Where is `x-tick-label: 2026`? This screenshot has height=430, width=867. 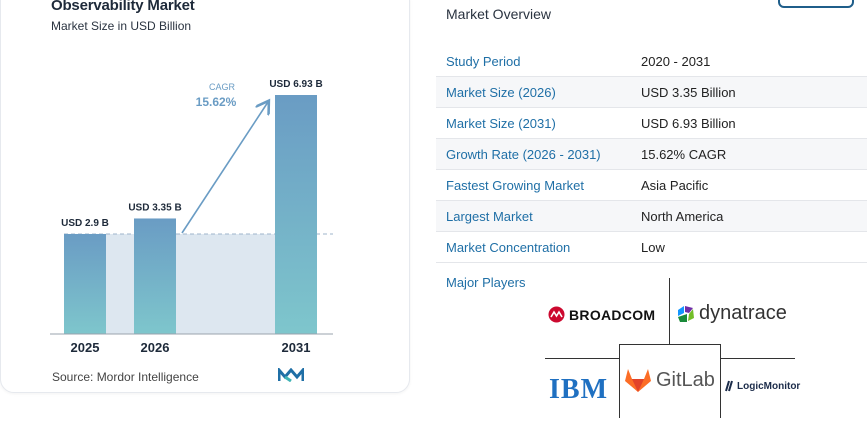
x-tick-label: 2026 is located at coordinates (155, 347).